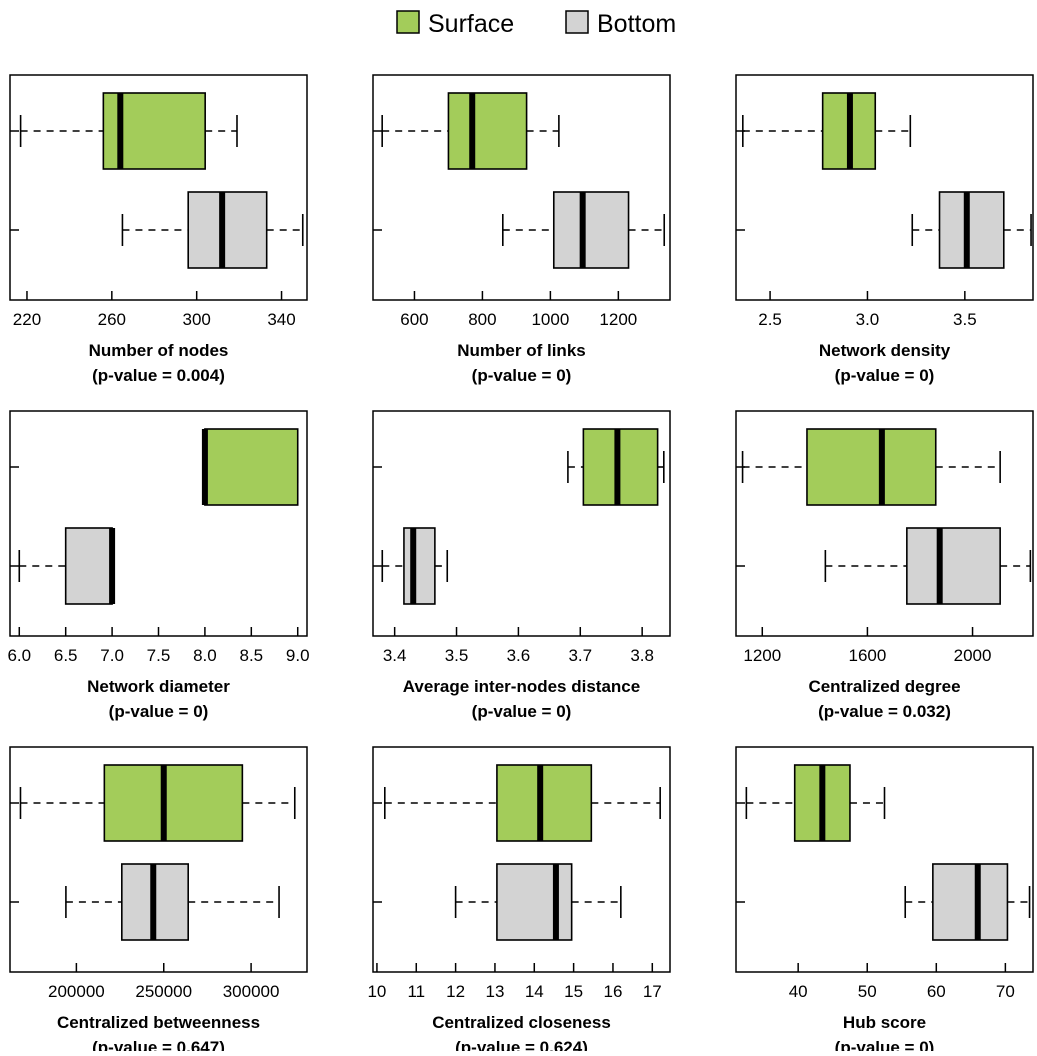 The image size is (1037, 1056). What do you see at coordinates (408, 22) in the screenshot?
I see `legend-swatch-surface` at bounding box center [408, 22].